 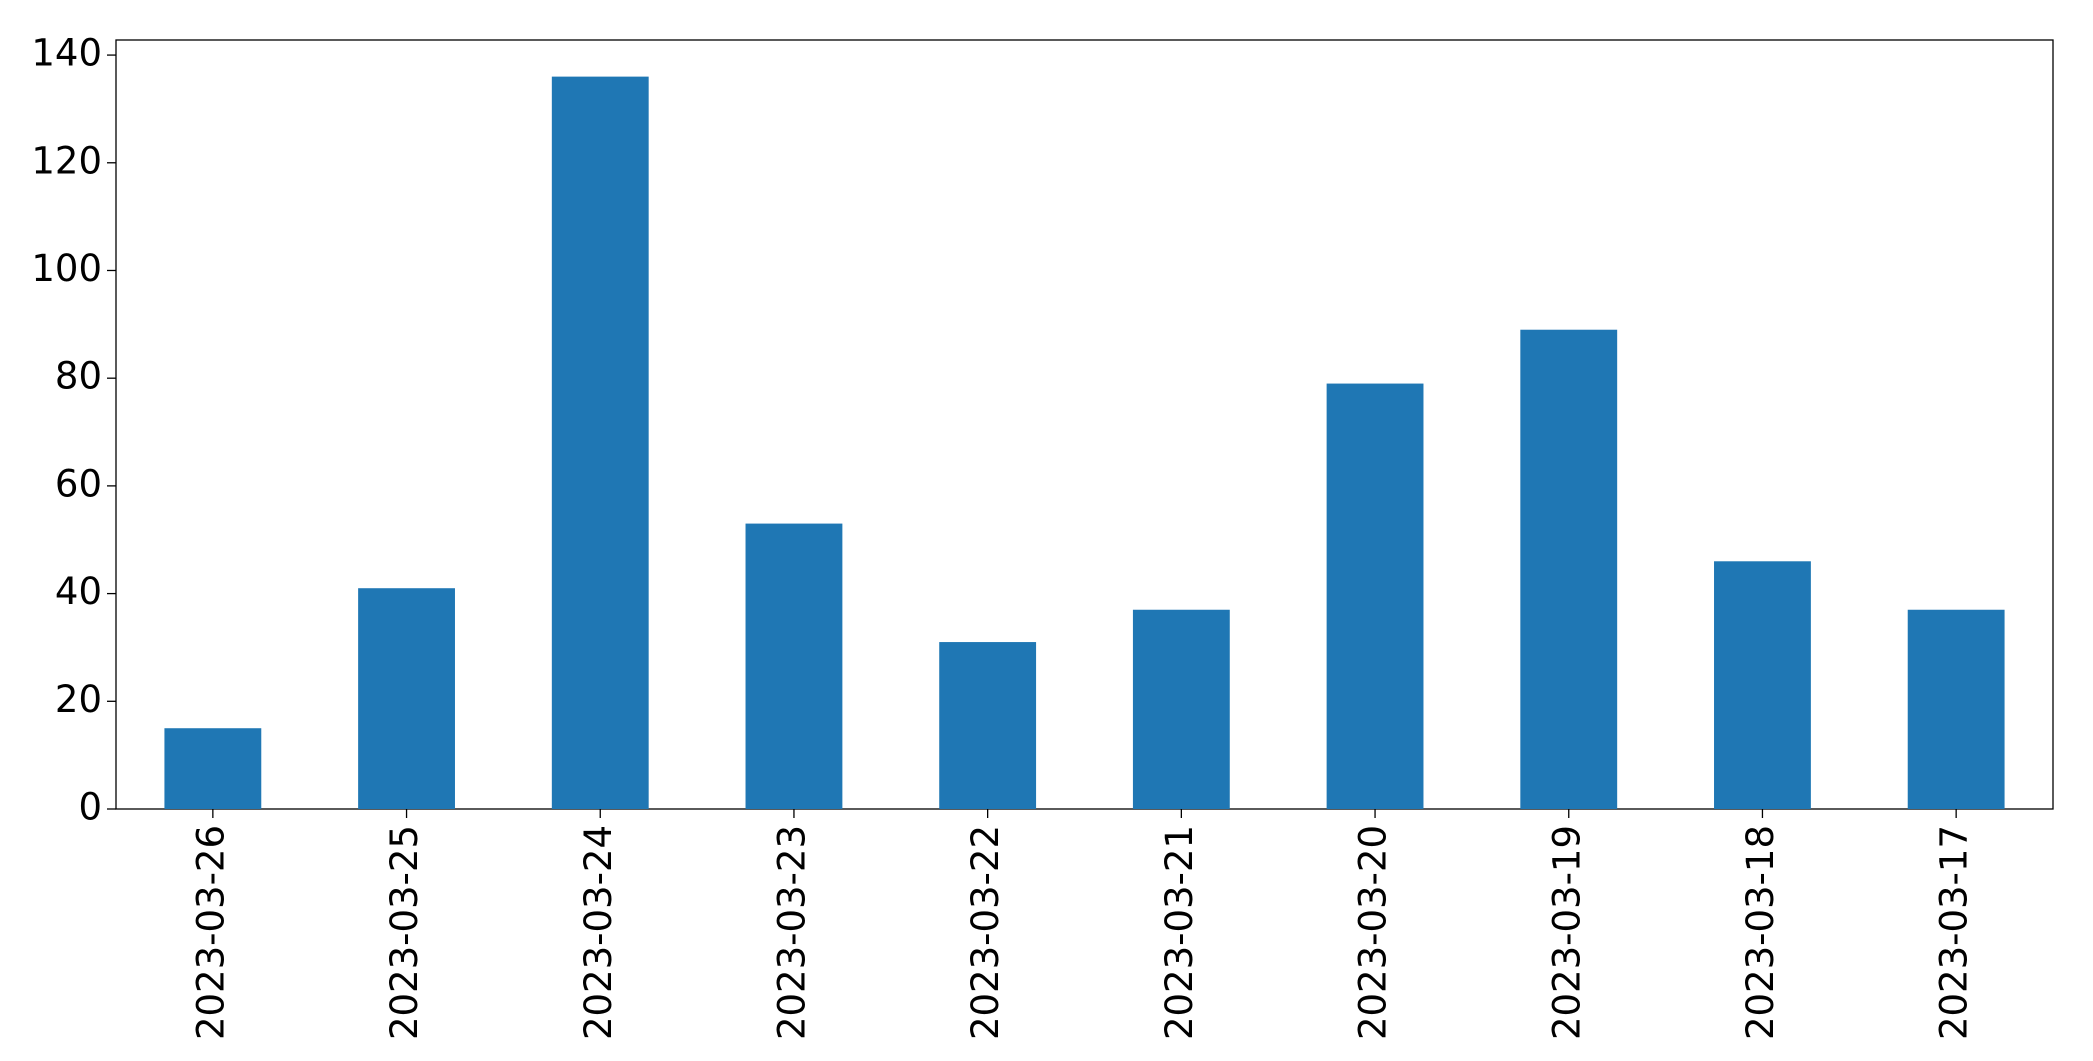 I want to click on y-tick-label: 100, so click(x=66, y=268).